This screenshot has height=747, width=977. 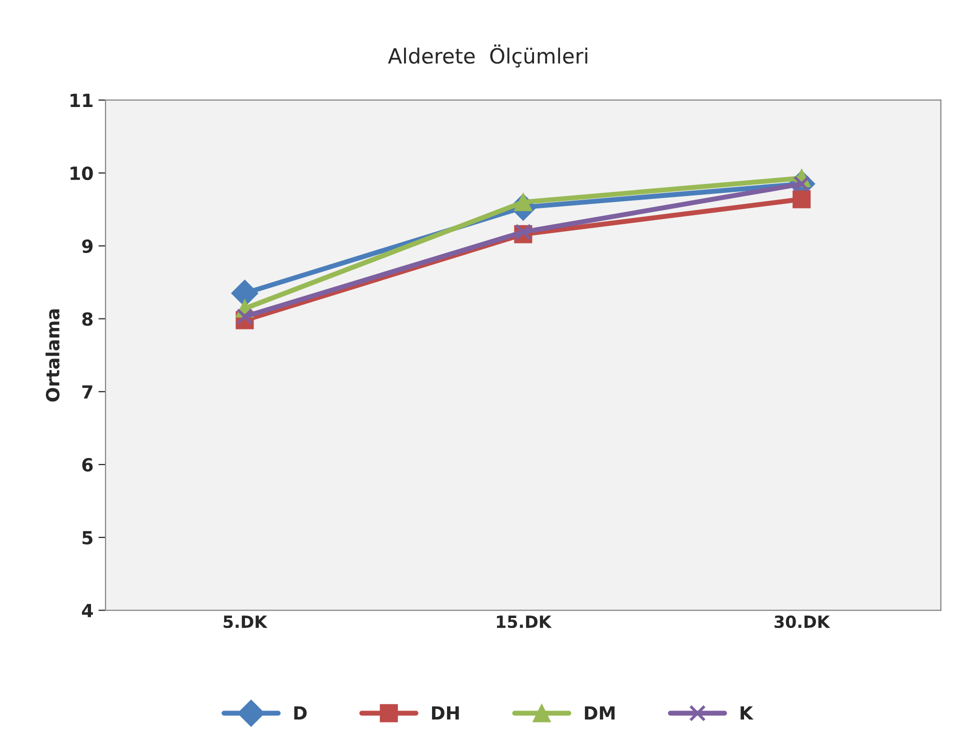 I want to click on legend-label: DM, so click(x=599, y=713).